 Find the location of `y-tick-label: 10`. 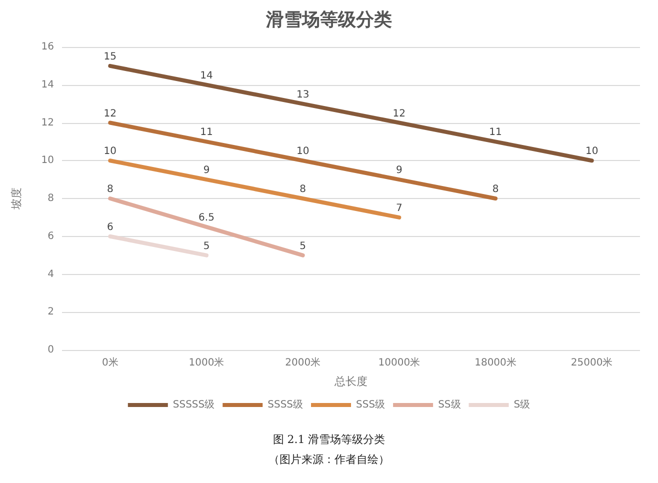

y-tick-label: 10 is located at coordinates (47, 160).